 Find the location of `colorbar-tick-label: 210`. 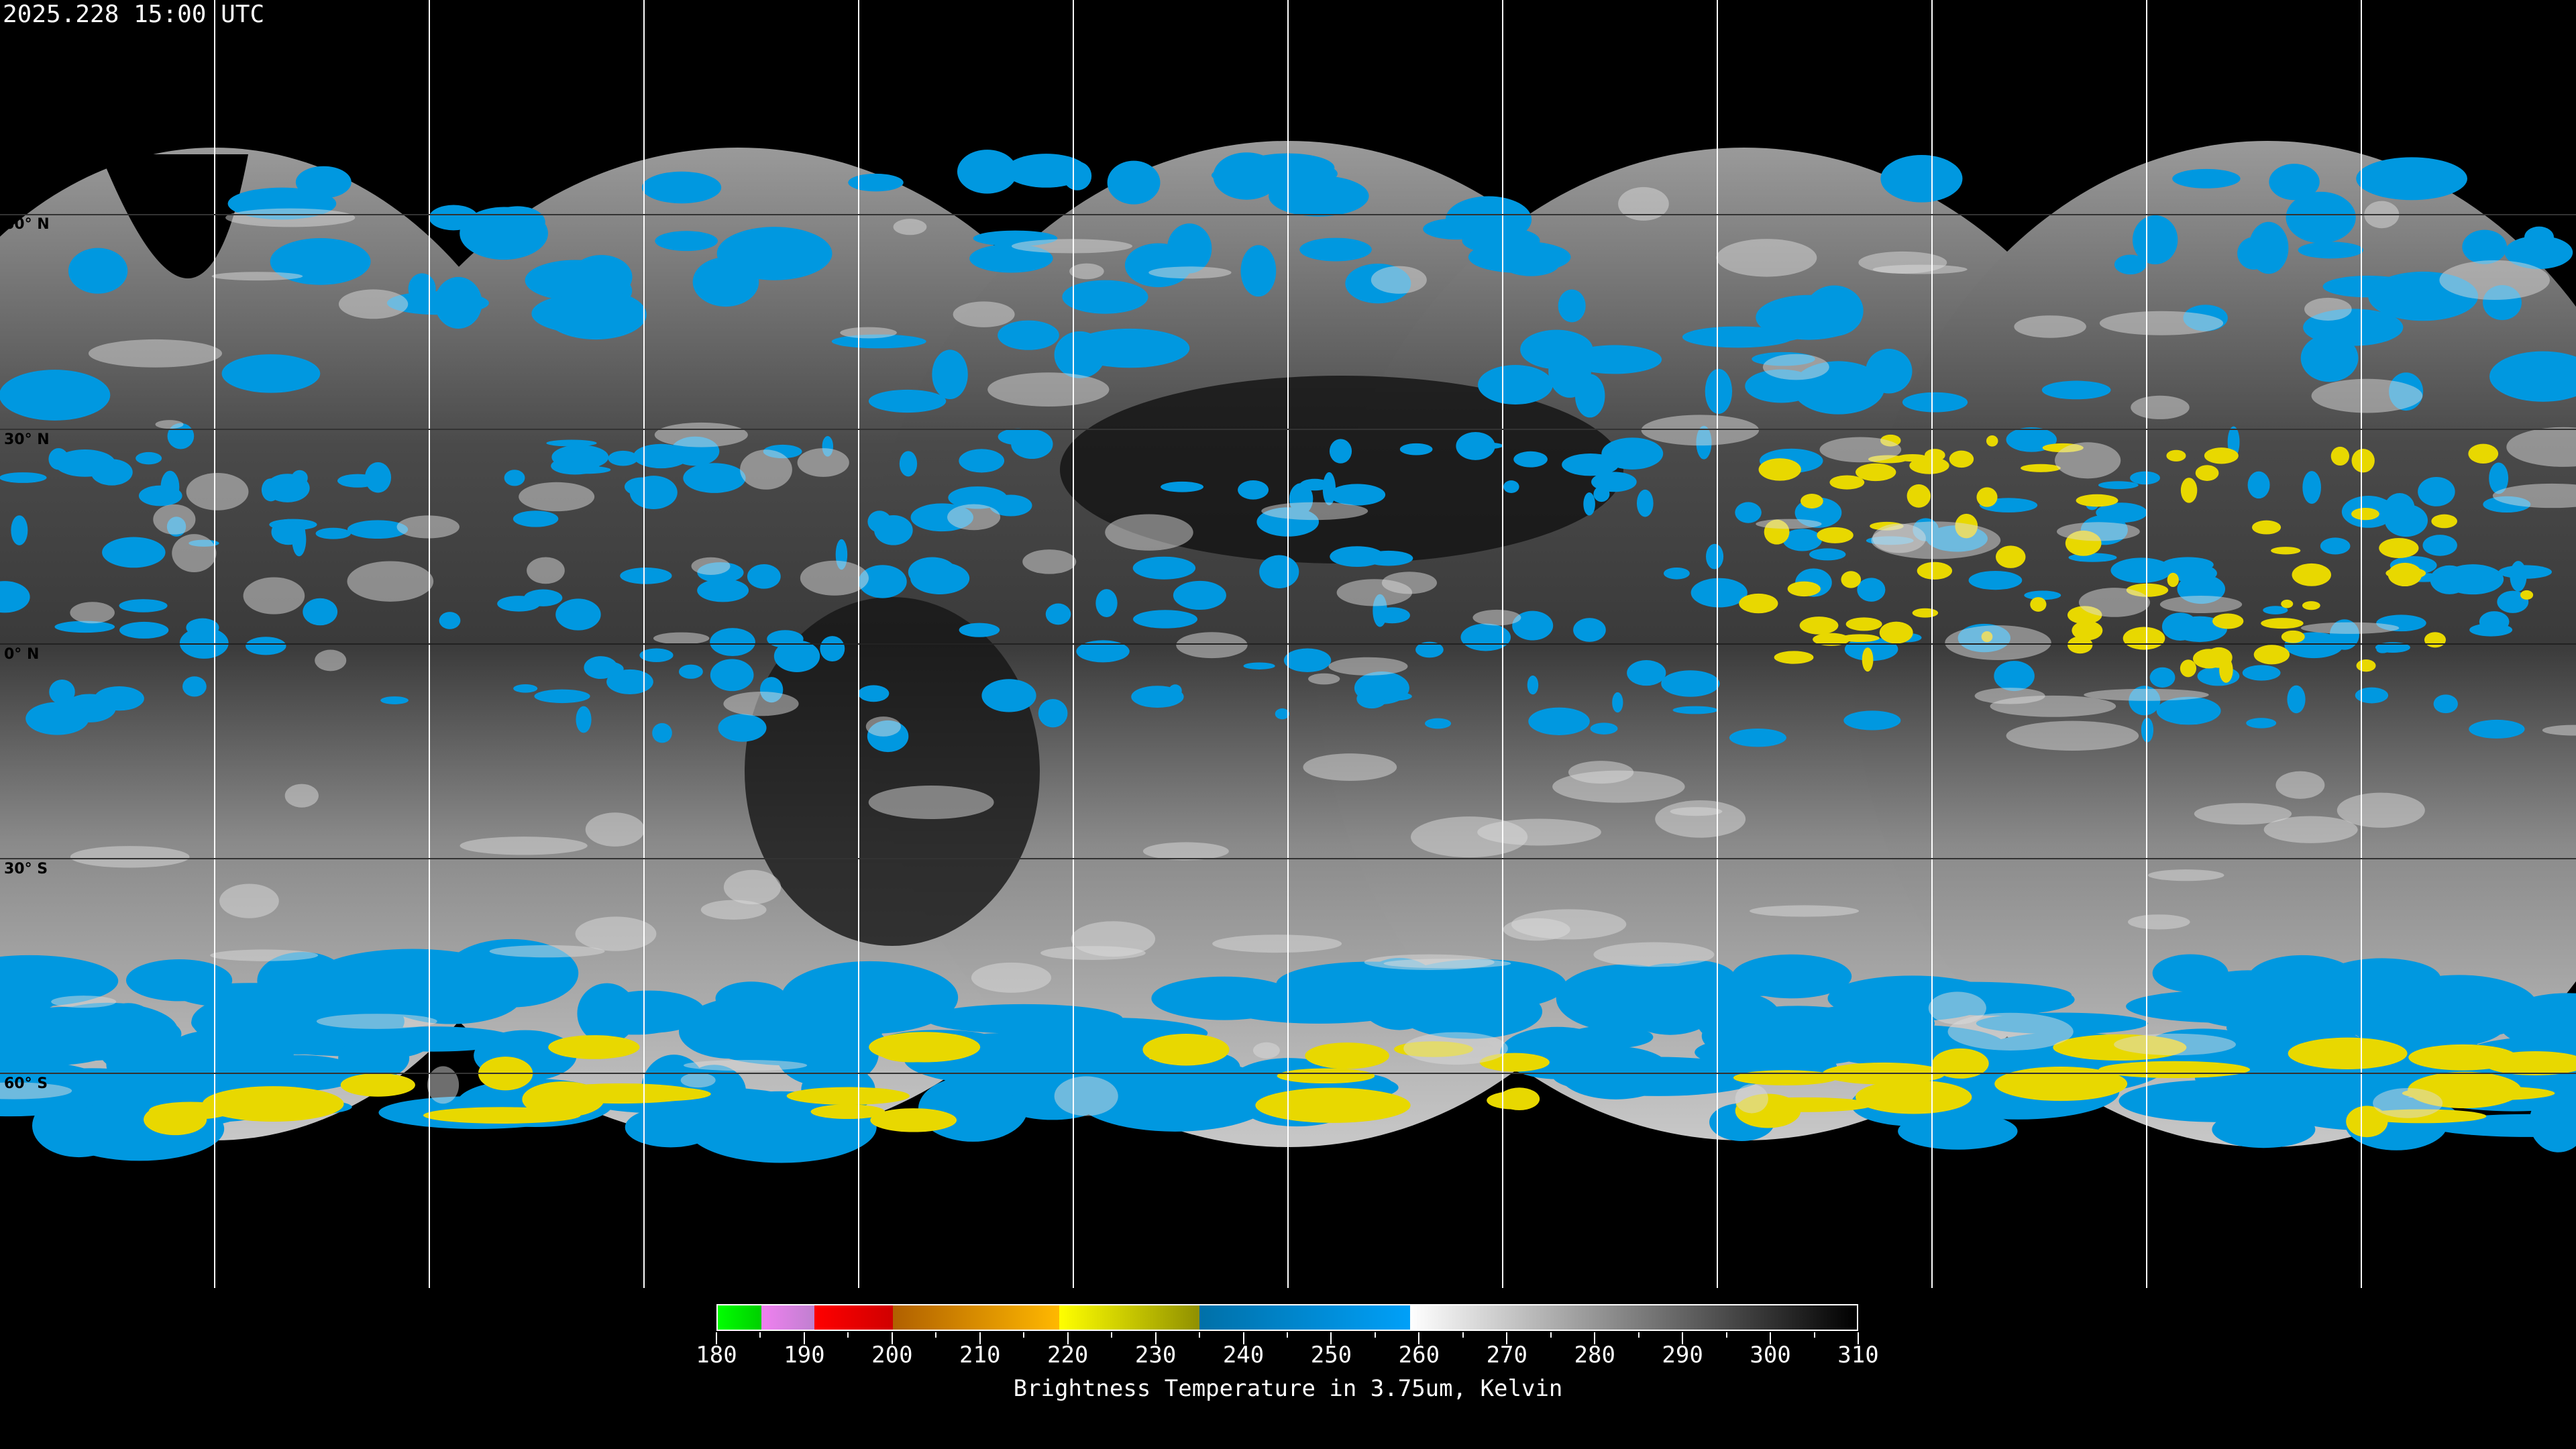

colorbar-tick-label: 210 is located at coordinates (980, 1355).